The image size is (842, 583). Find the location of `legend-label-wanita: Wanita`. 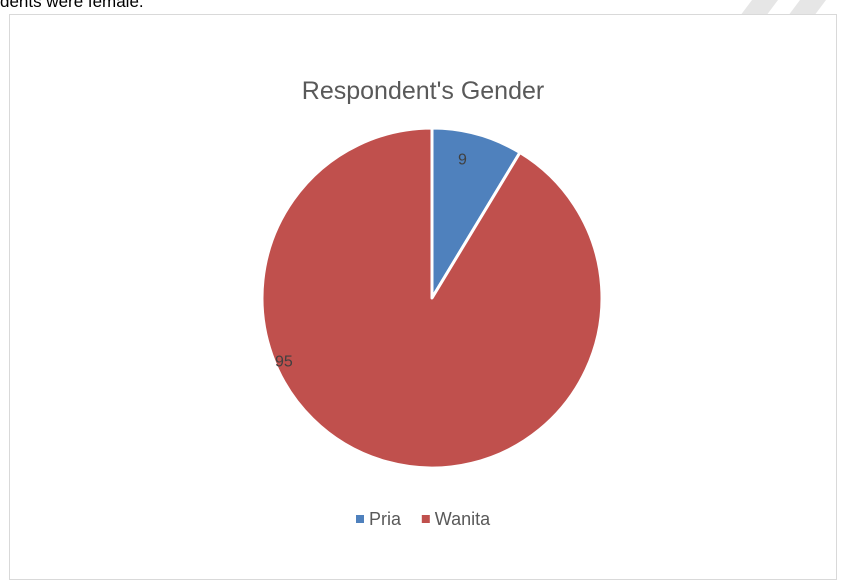

legend-label-wanita: Wanita is located at coordinates (463, 519).